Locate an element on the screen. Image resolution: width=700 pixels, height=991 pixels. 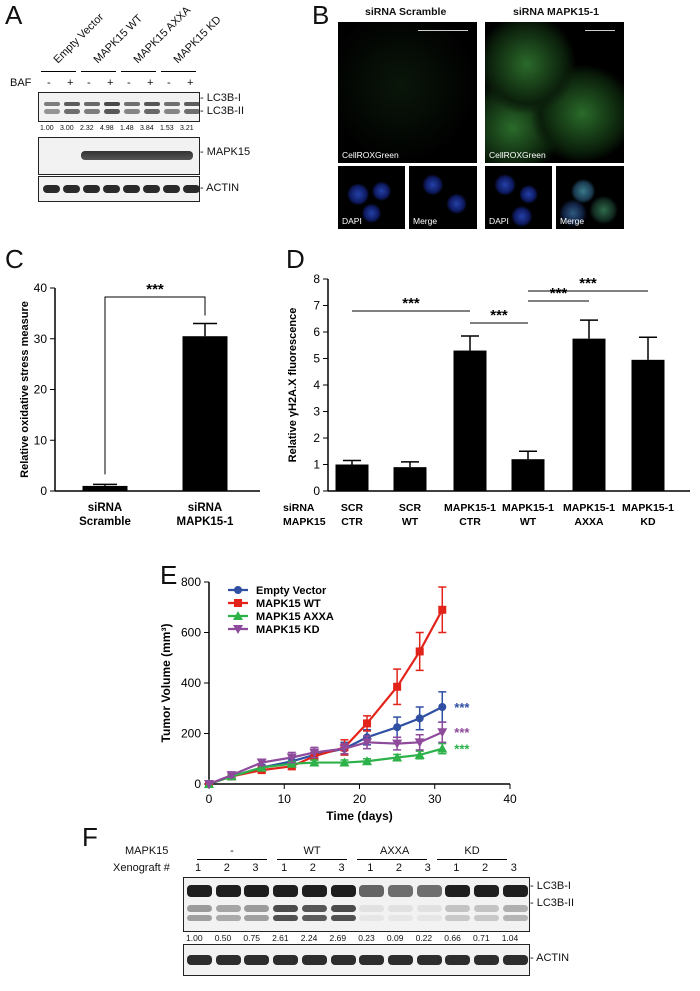
mapk15-label-f: MAPK15 is located at coordinates (147, 851).